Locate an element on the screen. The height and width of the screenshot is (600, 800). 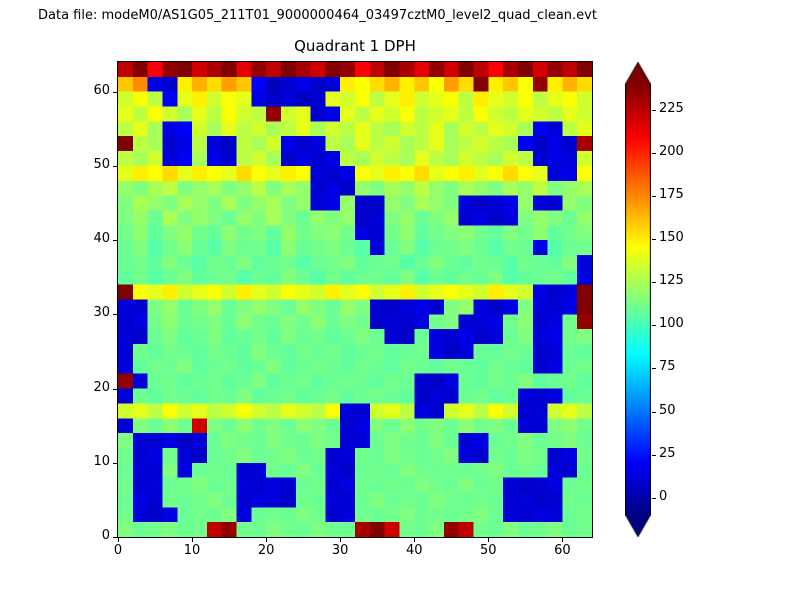
y-tick-label: 60 is located at coordinates (101, 90).